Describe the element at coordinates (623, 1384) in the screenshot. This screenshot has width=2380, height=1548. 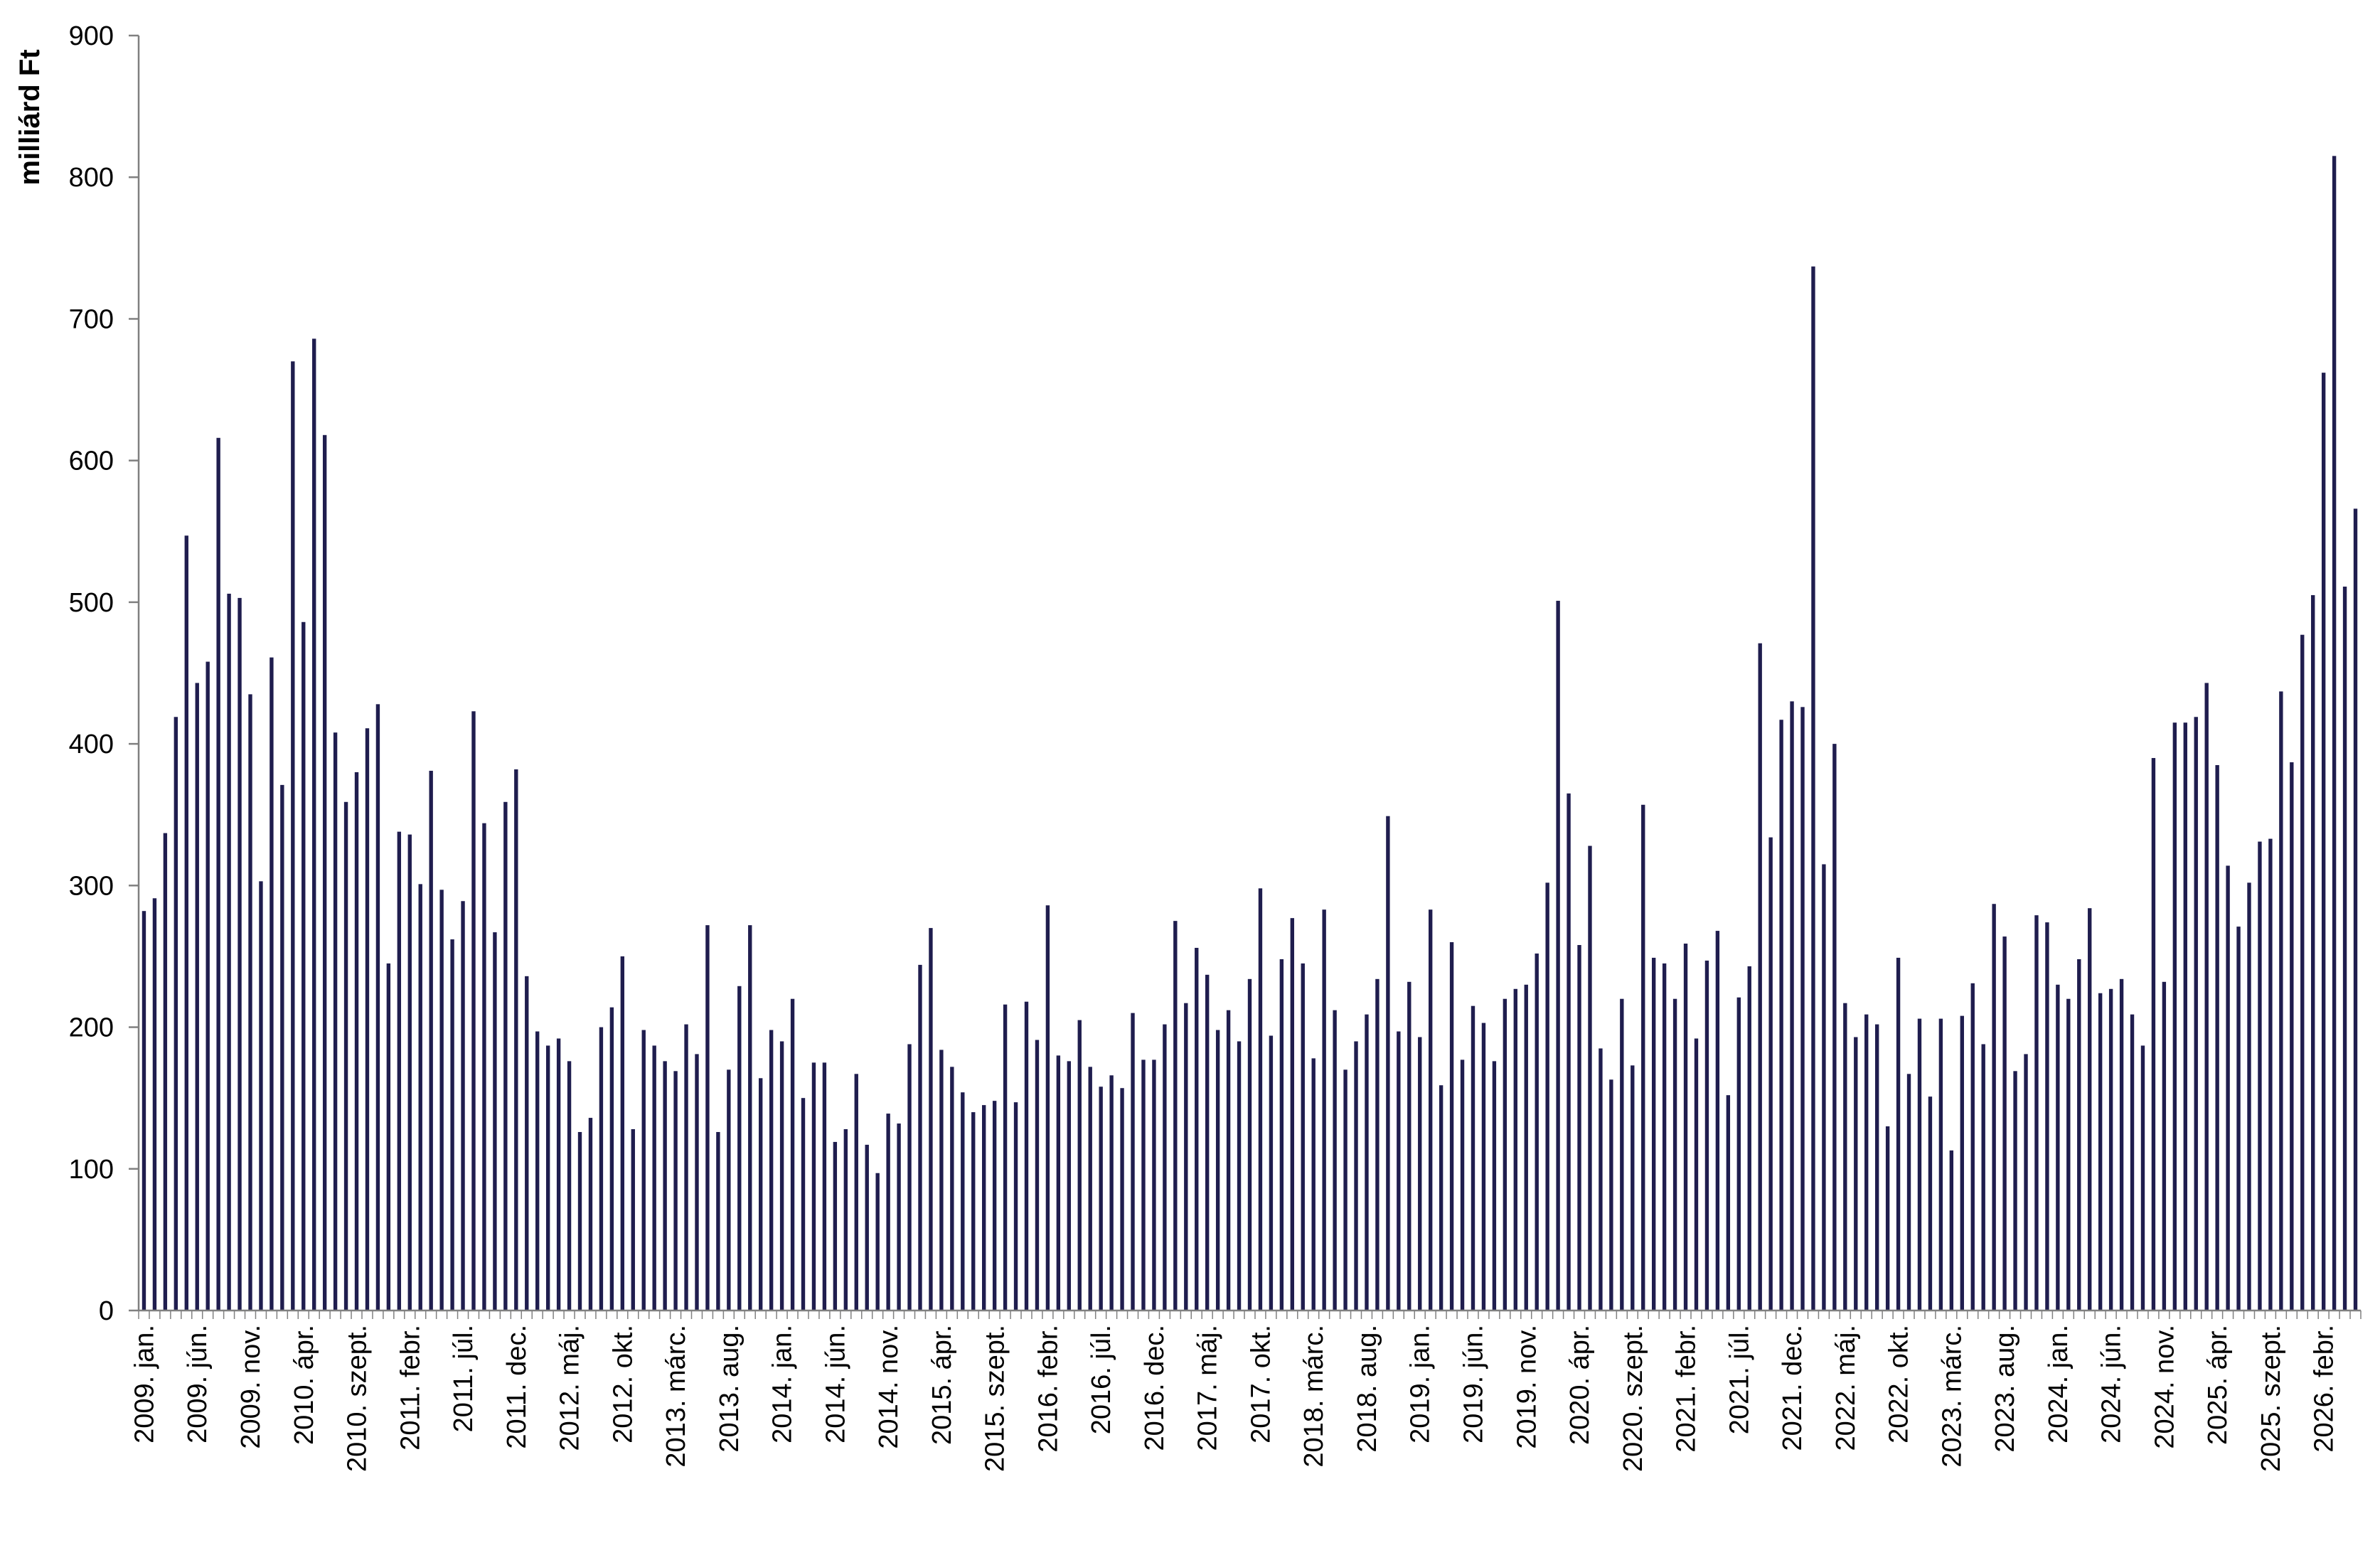
I see `x-tick-label: 2012. okt.` at that location.